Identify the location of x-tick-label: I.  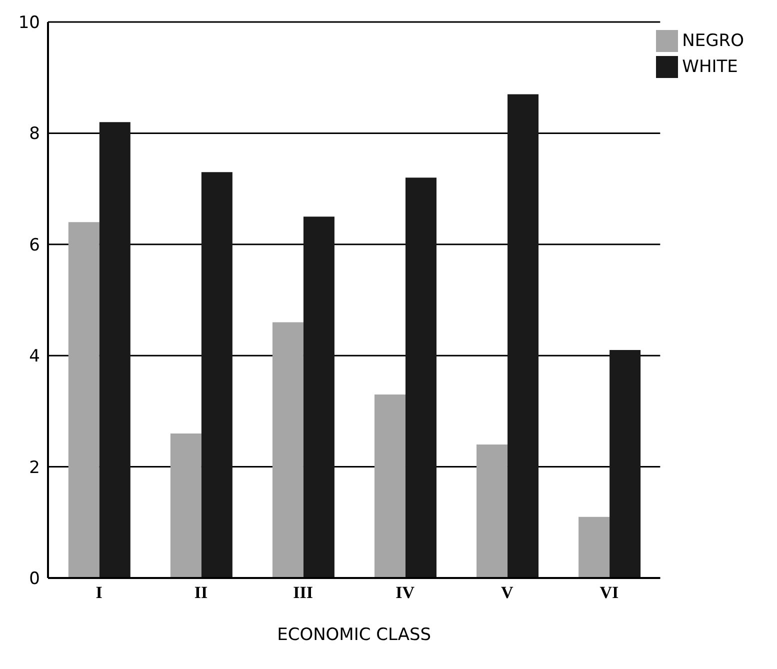
(99, 592).